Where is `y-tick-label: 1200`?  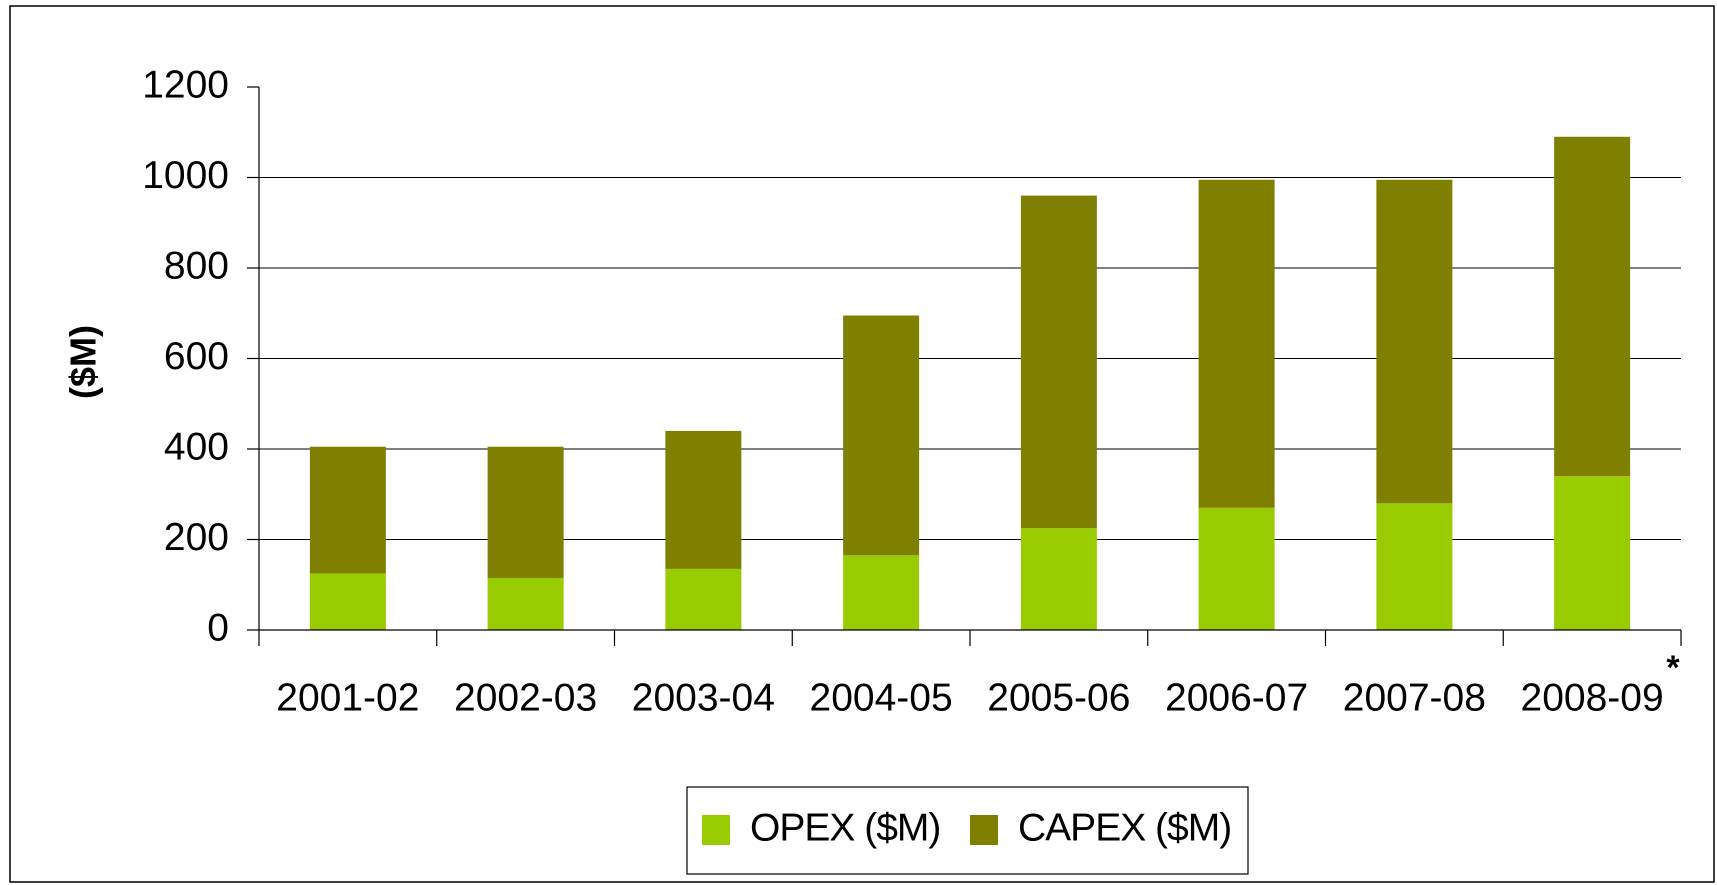 y-tick-label: 1200 is located at coordinates (185, 84).